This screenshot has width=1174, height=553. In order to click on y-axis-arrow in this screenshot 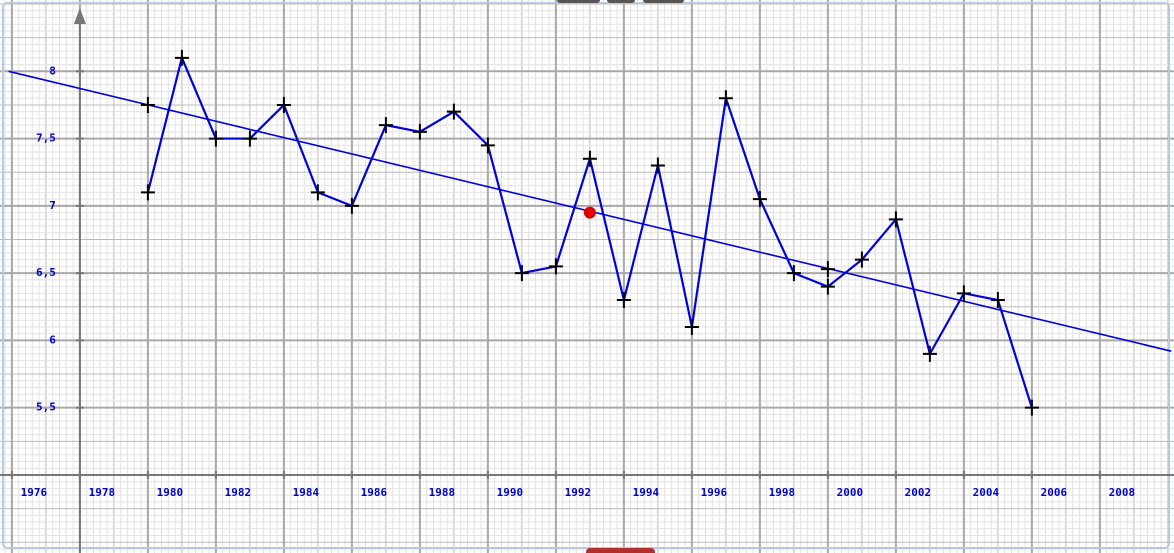, I will do `click(79, 16)`.